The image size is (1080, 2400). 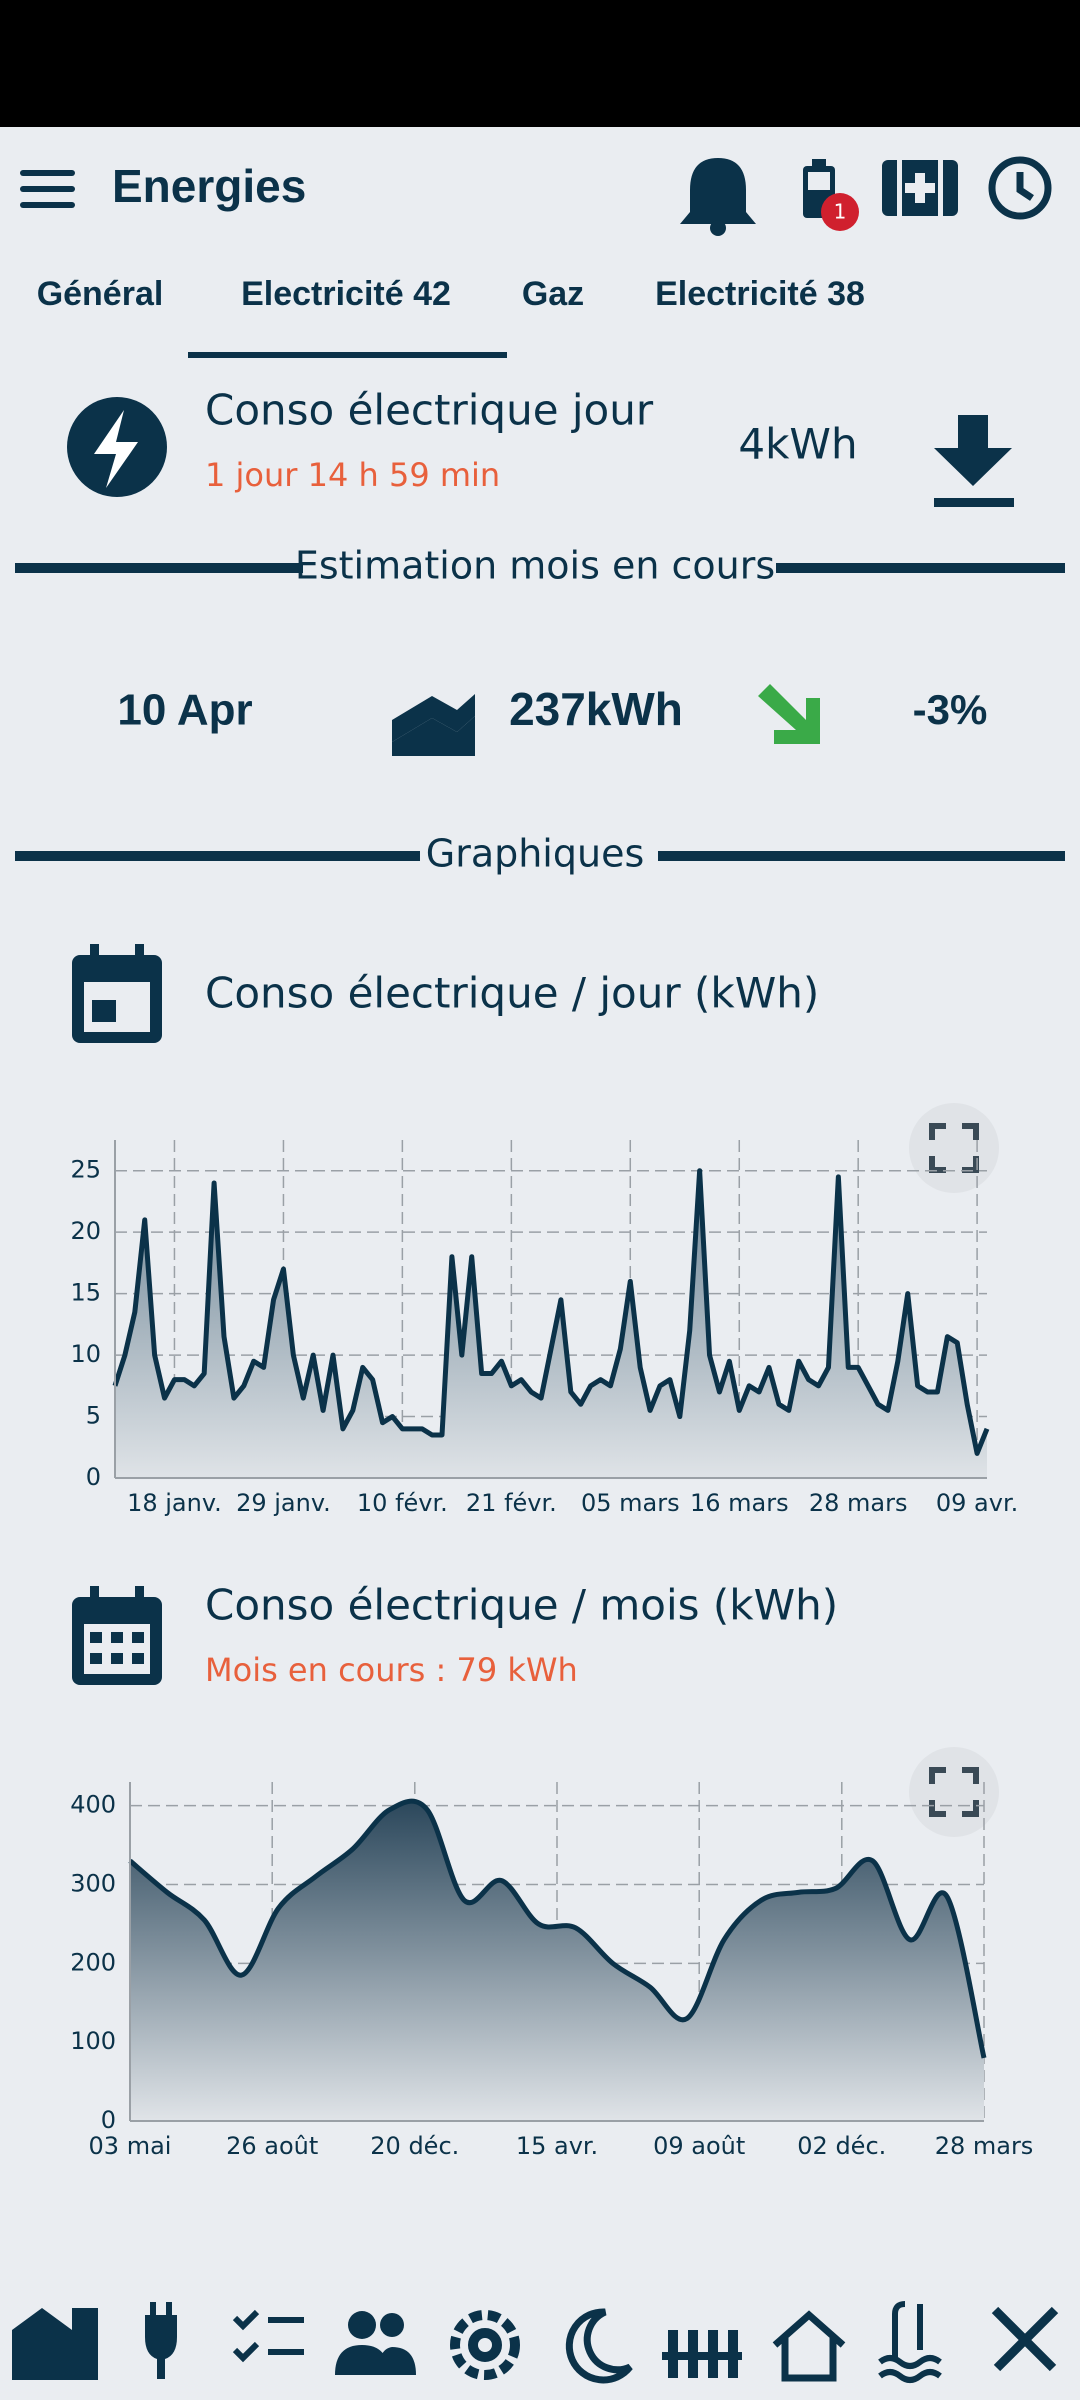 I want to click on nav-tools, so click(x=1025, y=2339).